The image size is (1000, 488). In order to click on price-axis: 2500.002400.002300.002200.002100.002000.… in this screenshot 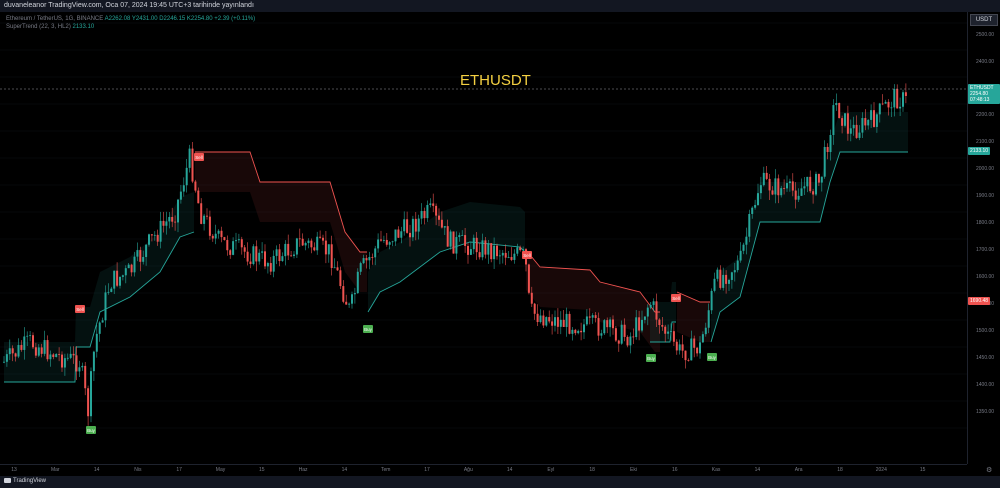, I will do `click(983, 238)`.